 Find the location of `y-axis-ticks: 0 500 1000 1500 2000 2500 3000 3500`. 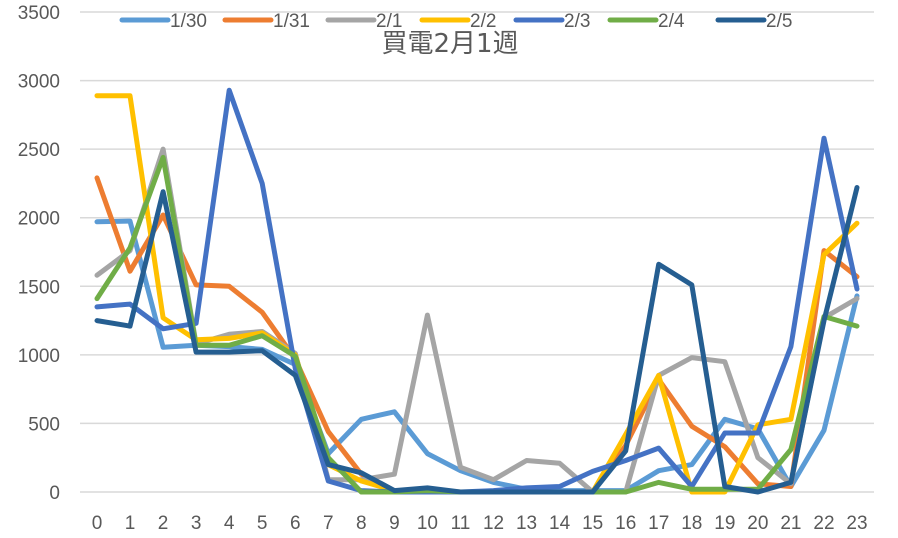

y-axis-ticks: 0 500 1000 1500 2000 2500 3000 3500 is located at coordinates (39, 253).